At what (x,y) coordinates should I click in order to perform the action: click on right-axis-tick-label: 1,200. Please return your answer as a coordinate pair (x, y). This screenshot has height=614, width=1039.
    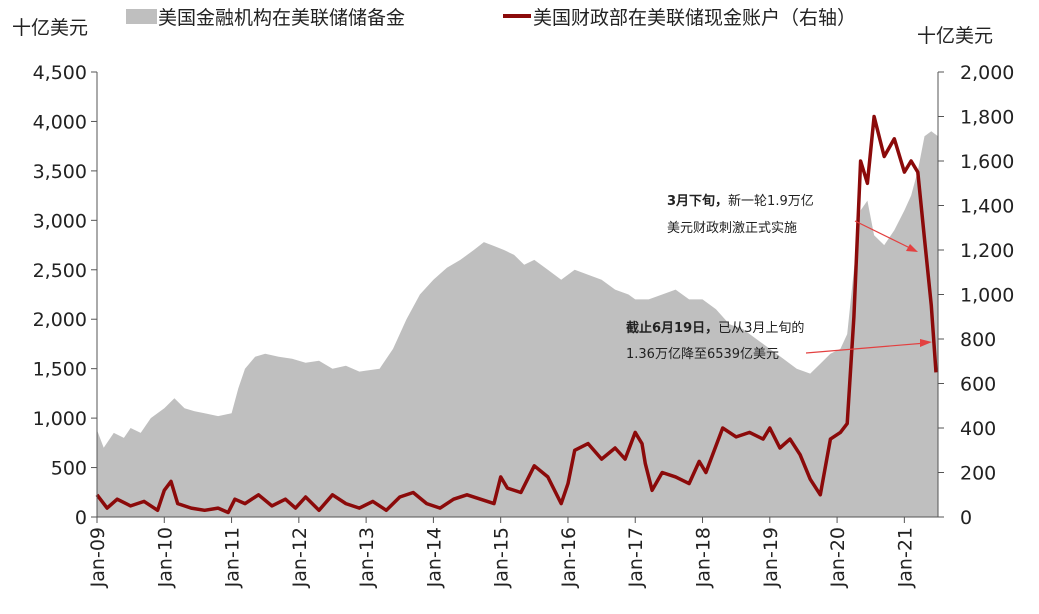
    Looking at the image, I should click on (987, 251).